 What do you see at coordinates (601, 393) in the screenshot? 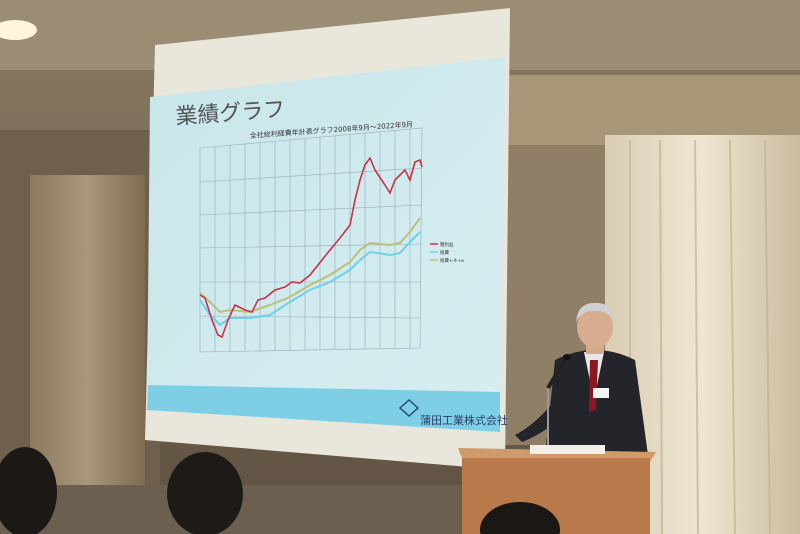
I see `name-badge` at bounding box center [601, 393].